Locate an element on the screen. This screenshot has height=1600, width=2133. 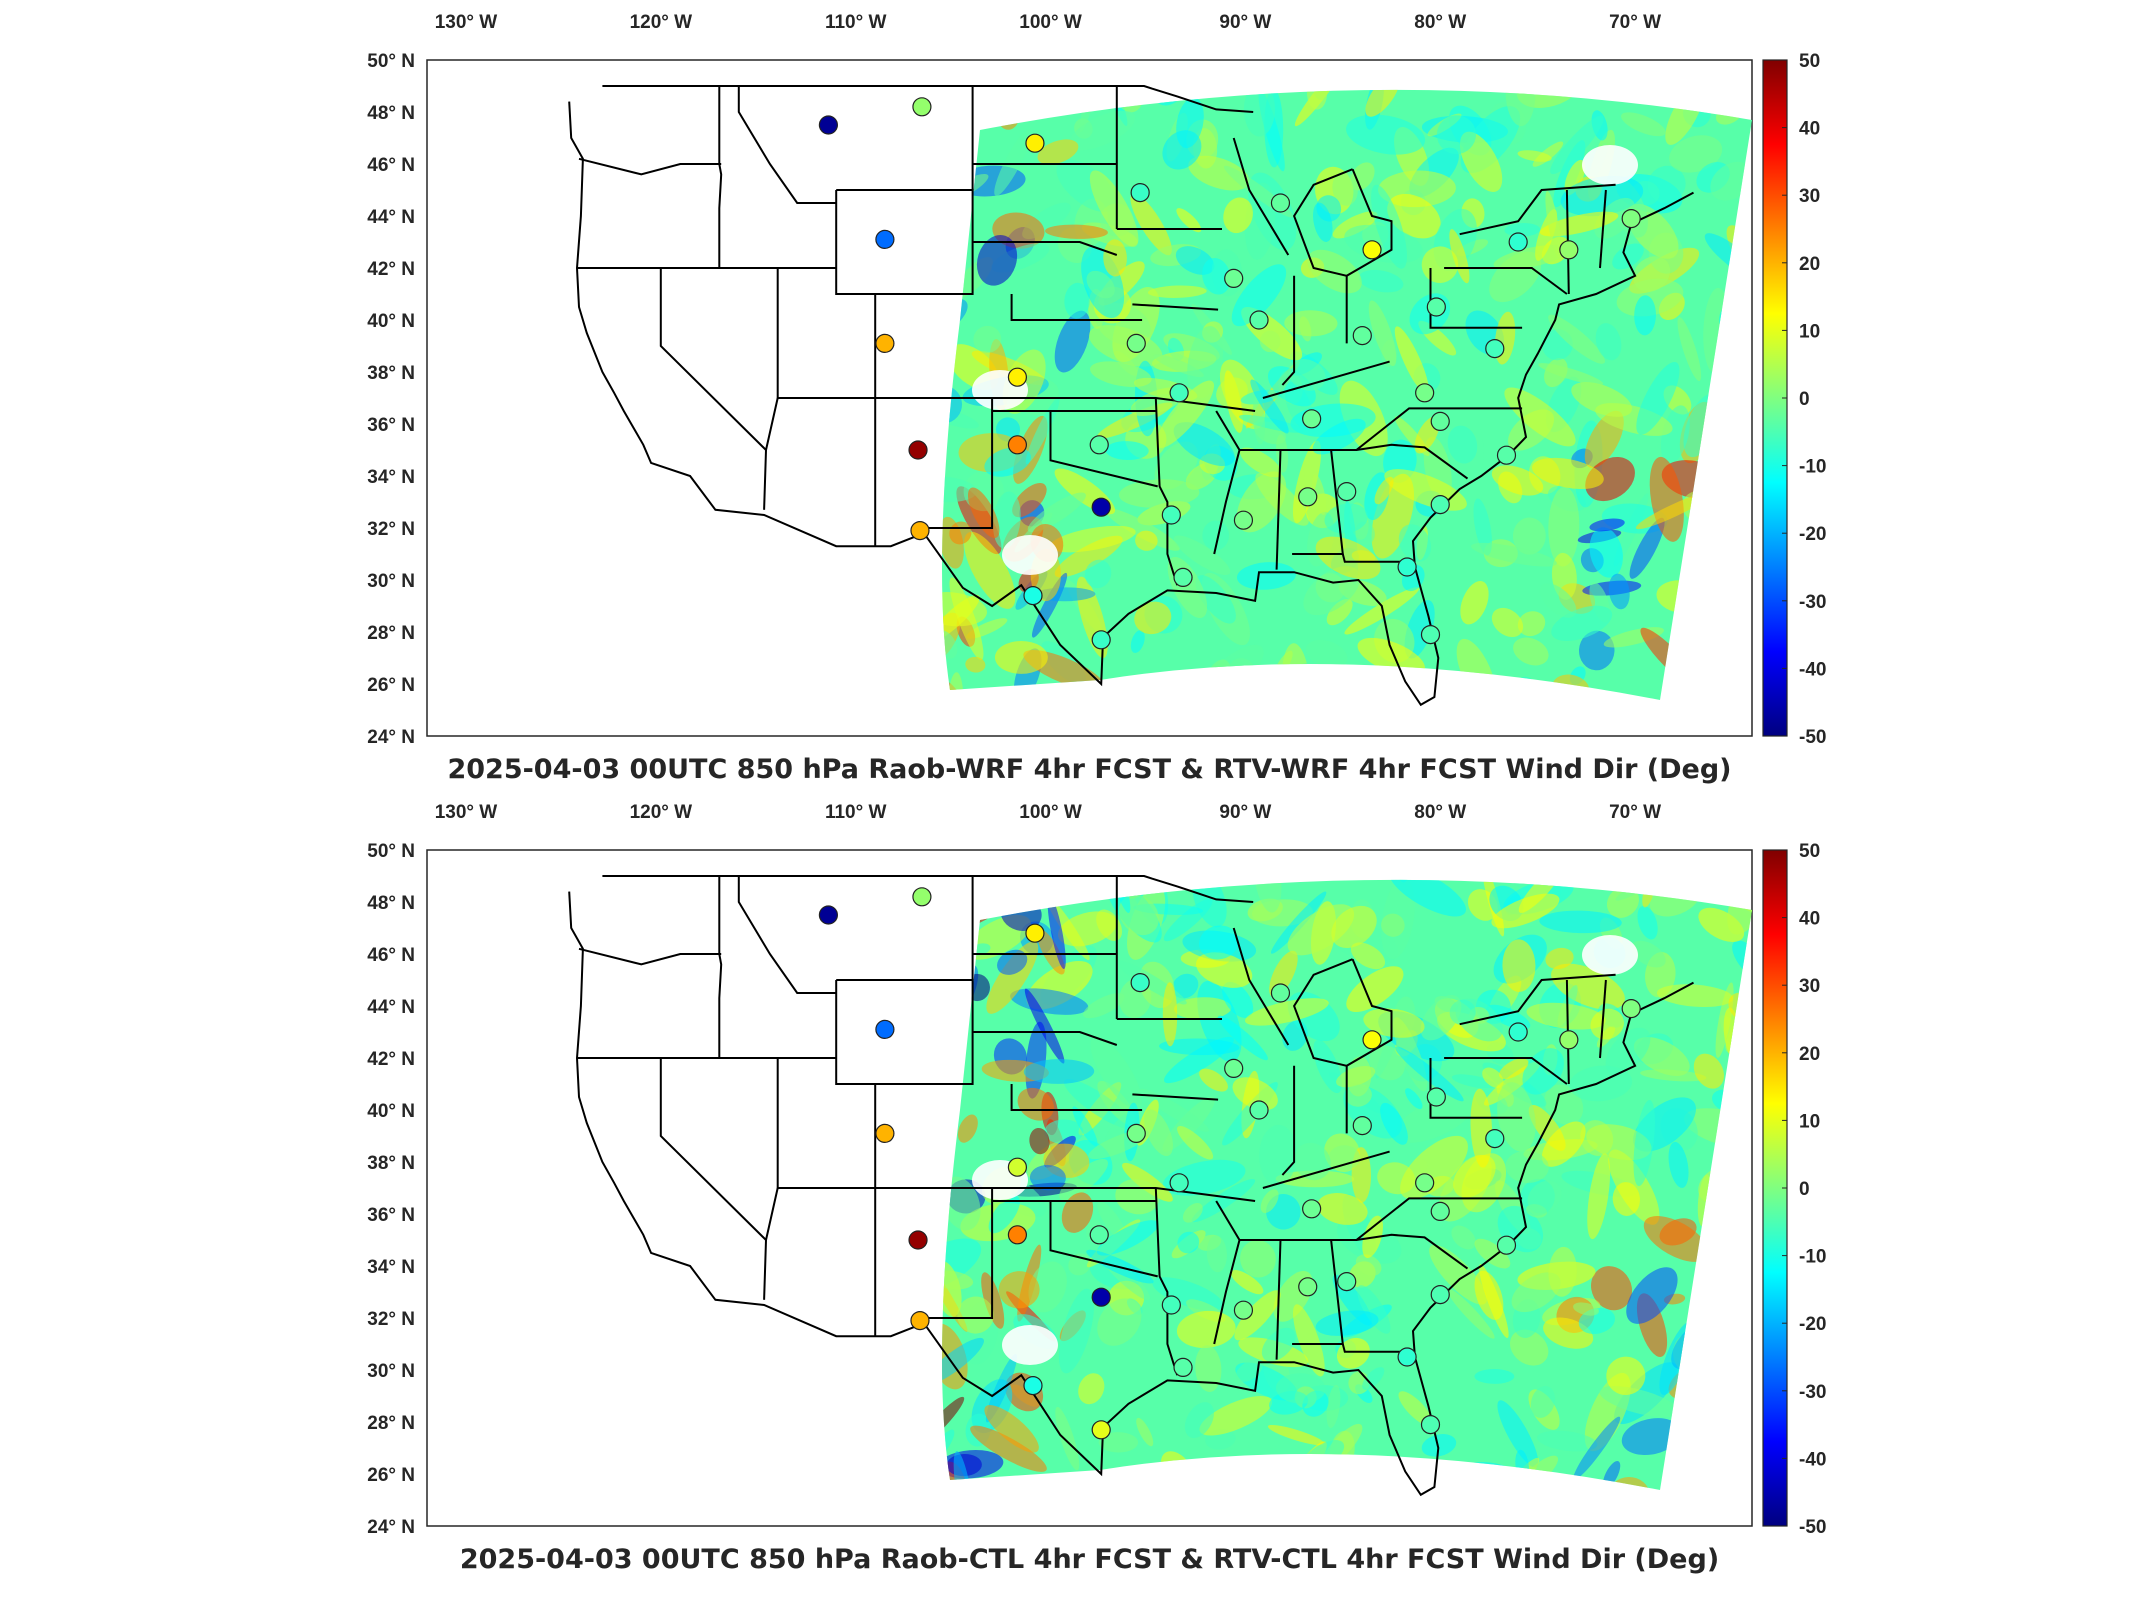
lat-tick-label: 40° N is located at coordinates (391, 321).